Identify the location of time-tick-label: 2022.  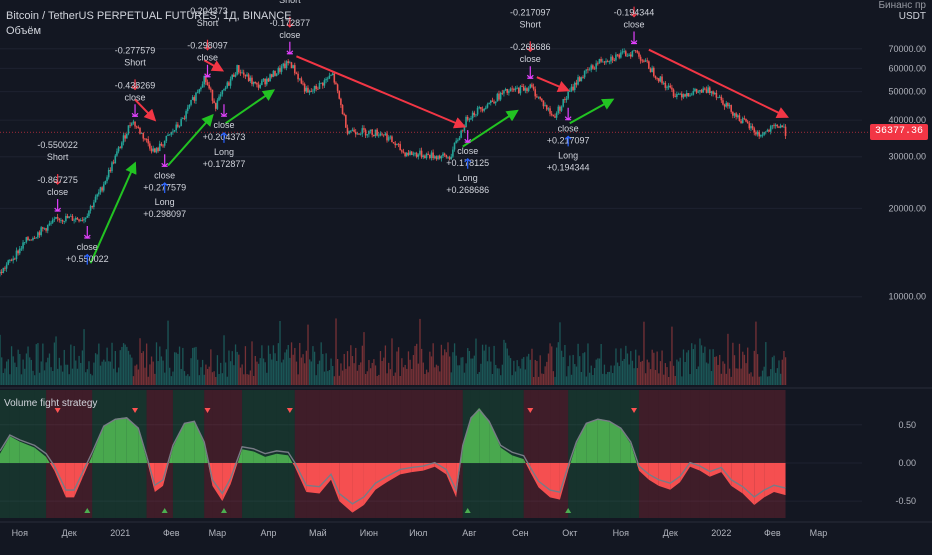
(721, 533).